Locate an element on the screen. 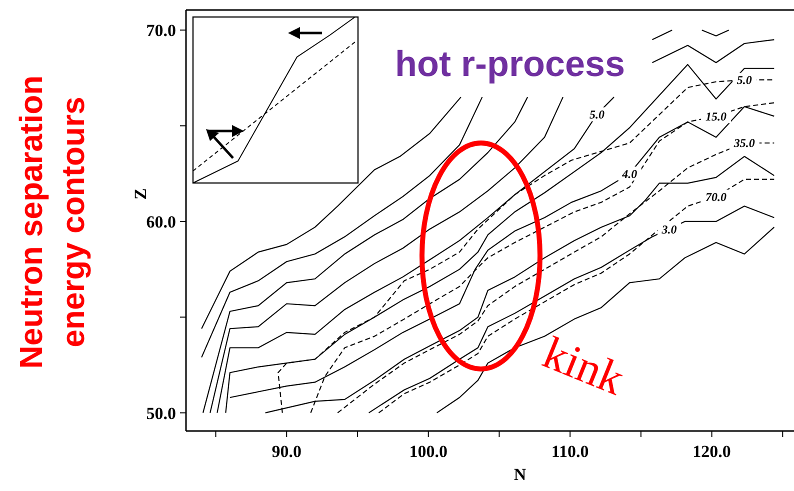 The width and height of the screenshot is (794, 491). line-series is located at coordinates (713, 51).